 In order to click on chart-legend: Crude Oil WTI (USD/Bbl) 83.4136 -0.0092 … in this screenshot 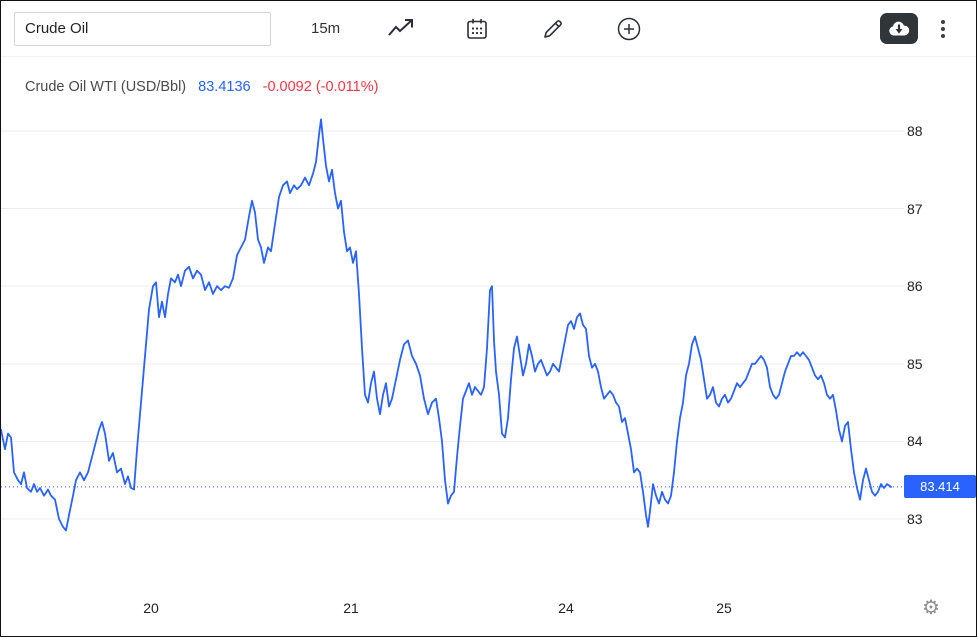, I will do `click(201, 87)`.